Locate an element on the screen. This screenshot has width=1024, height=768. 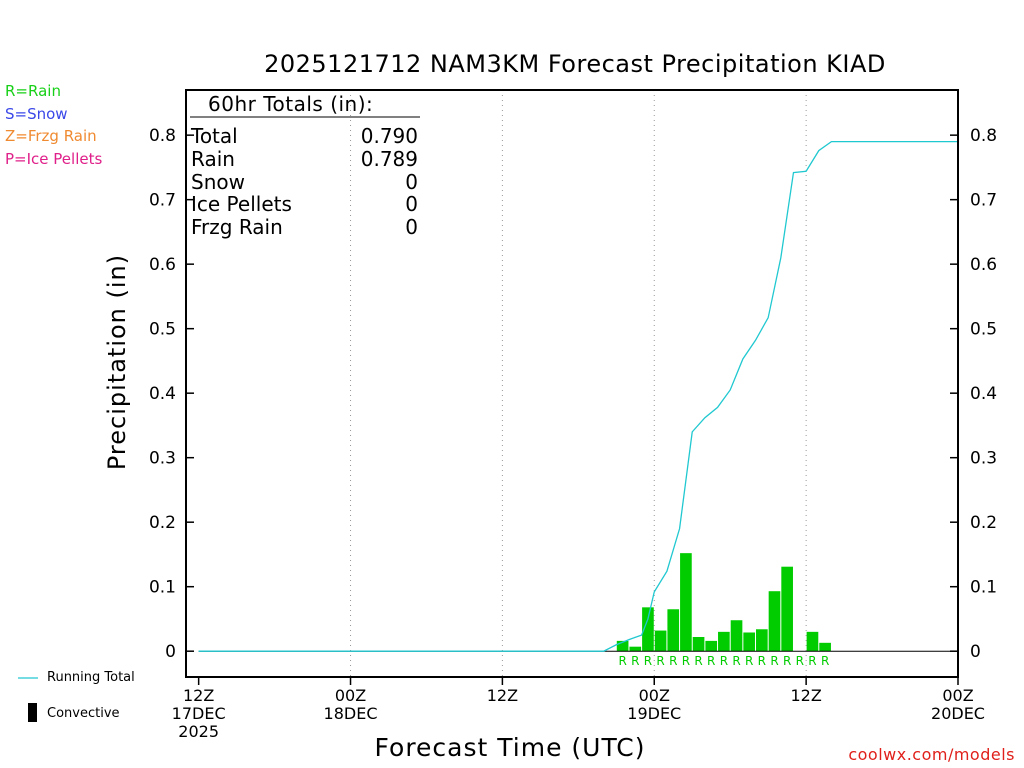
x-tick-label: 19DEC is located at coordinates (654, 713).